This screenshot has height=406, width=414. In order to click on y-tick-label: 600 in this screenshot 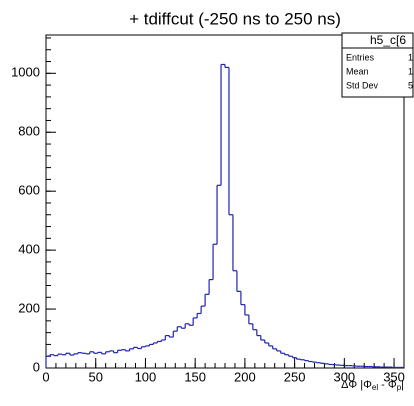, I will do `click(29, 190)`.